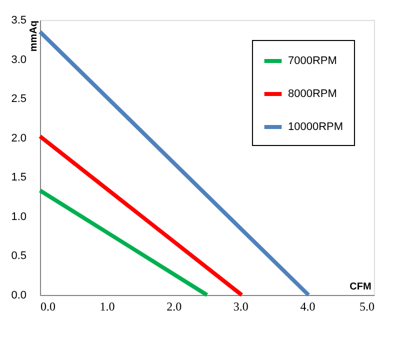 The image size is (420, 338). What do you see at coordinates (308, 307) in the screenshot?
I see `x-tick-label: 4.0` at bounding box center [308, 307].